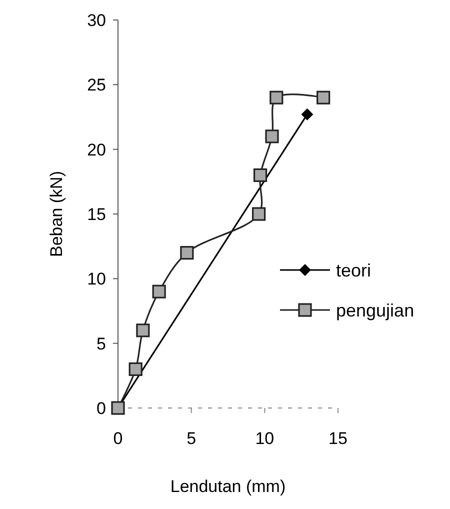  I want to click on y-tick-label: 5, so click(101, 344).